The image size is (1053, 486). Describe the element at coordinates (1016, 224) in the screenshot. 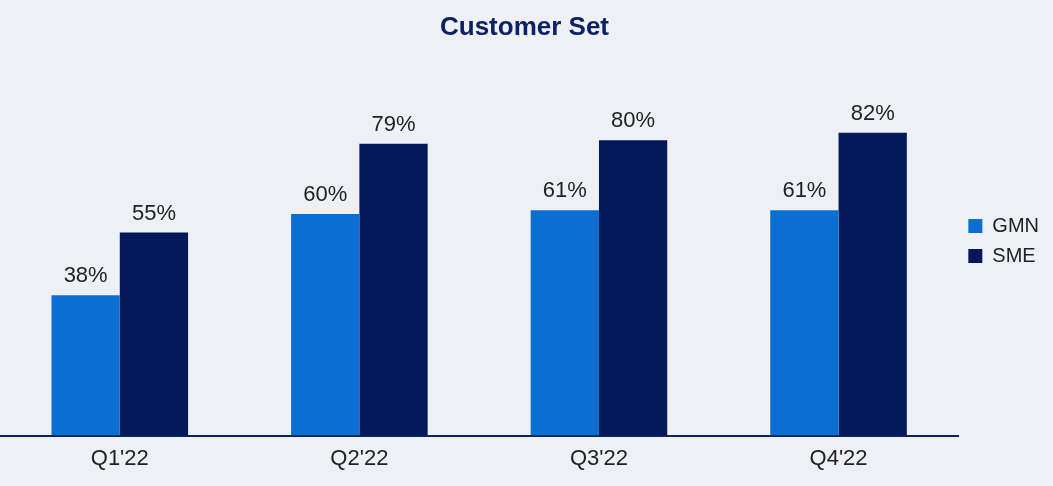

I see `legend-label: GMN` at that location.